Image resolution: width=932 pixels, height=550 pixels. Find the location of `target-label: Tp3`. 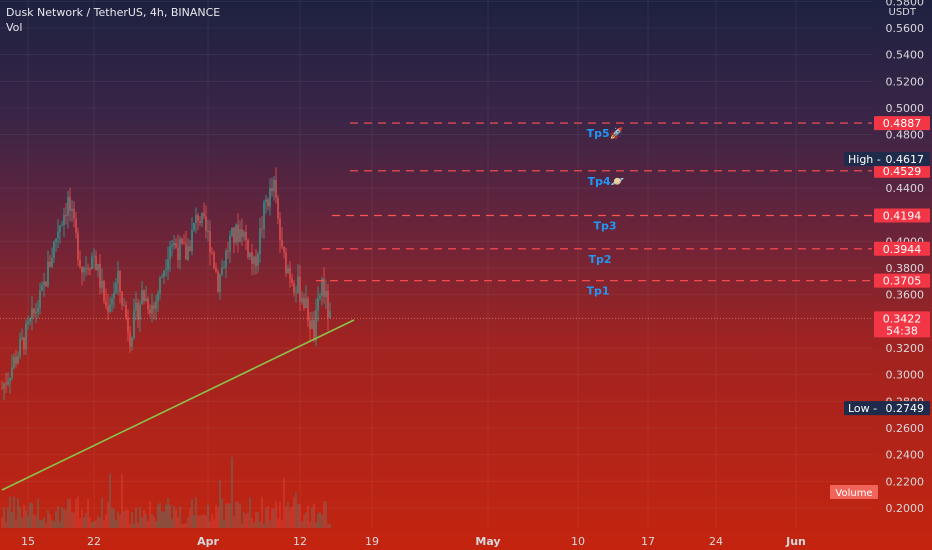

target-label: Tp3 is located at coordinates (604, 225).